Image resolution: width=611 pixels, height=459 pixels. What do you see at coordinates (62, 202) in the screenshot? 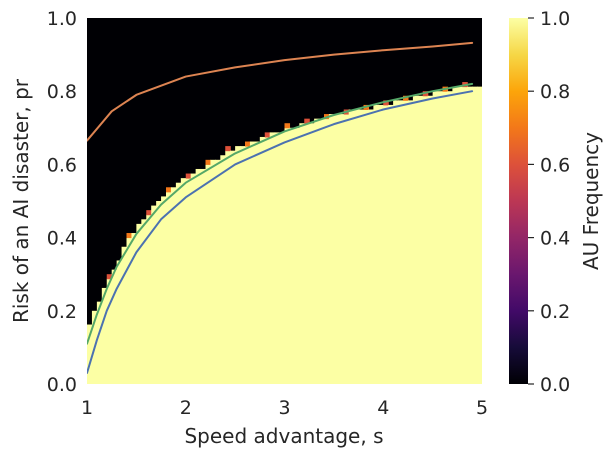
I see `y-tick-labels: 0.0 0.2 0.4 0.6 0.8 1.0` at bounding box center [62, 202].